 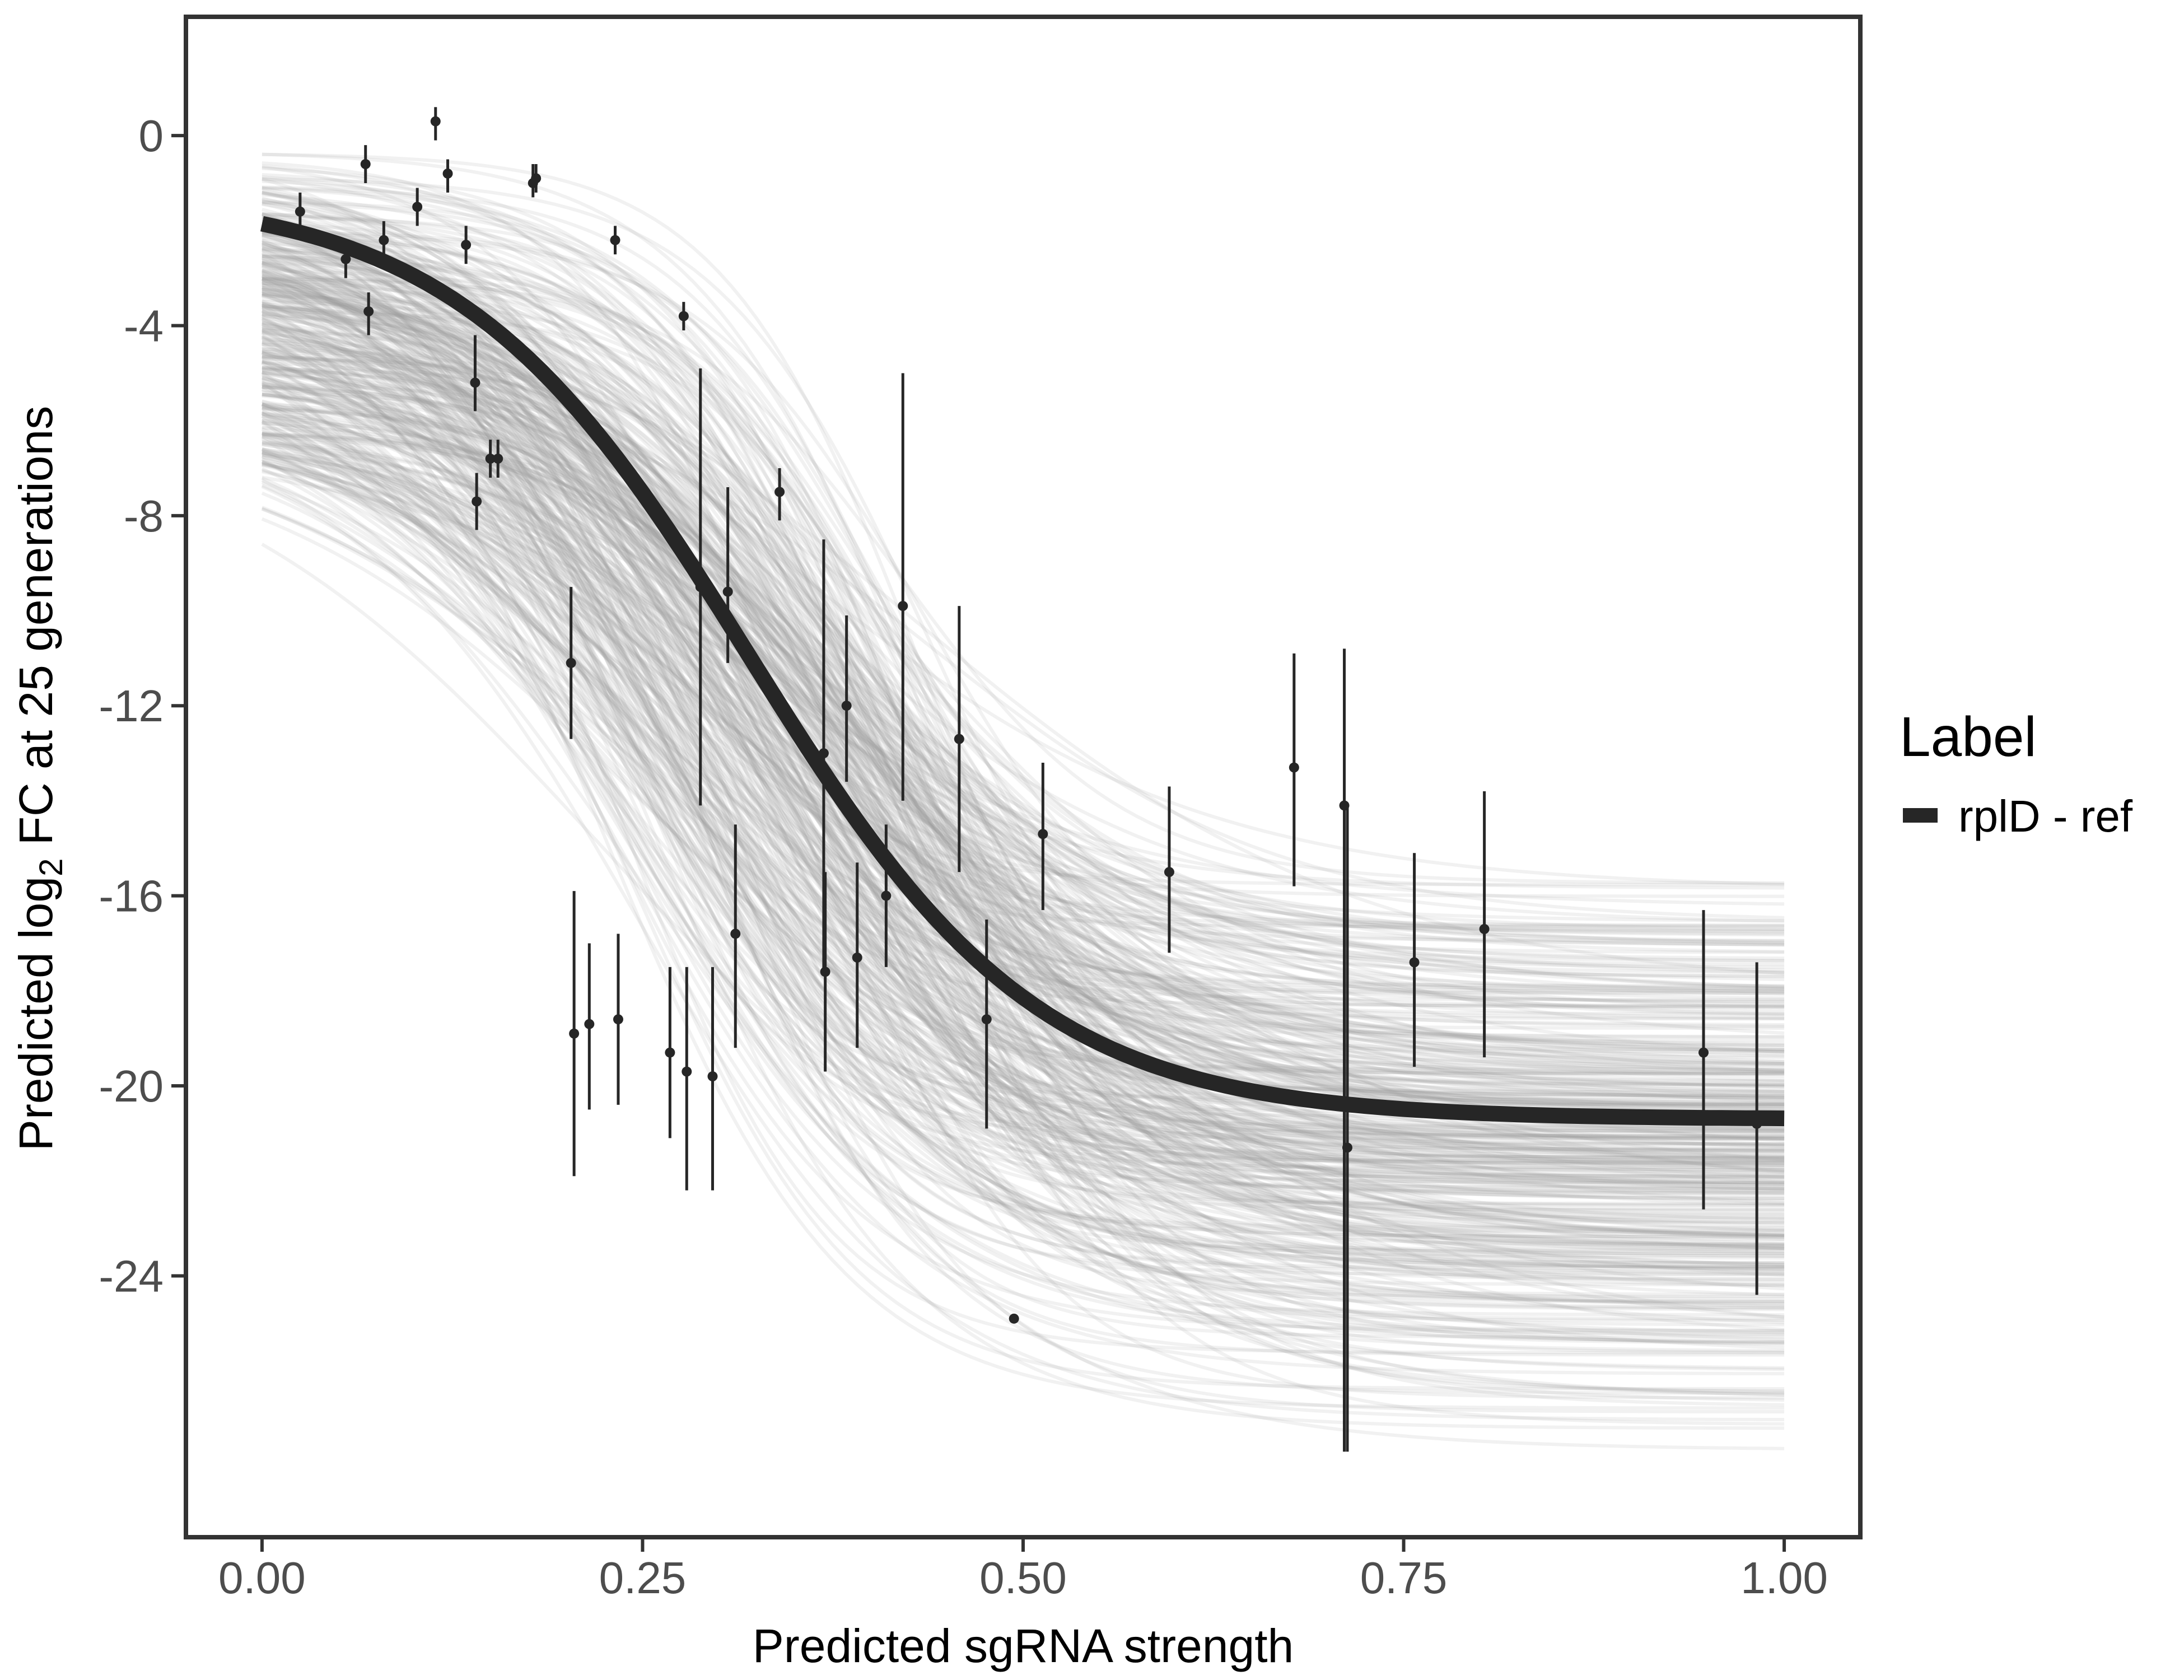 I want to click on x-tick-label: 0.00, so click(x=262, y=1578).